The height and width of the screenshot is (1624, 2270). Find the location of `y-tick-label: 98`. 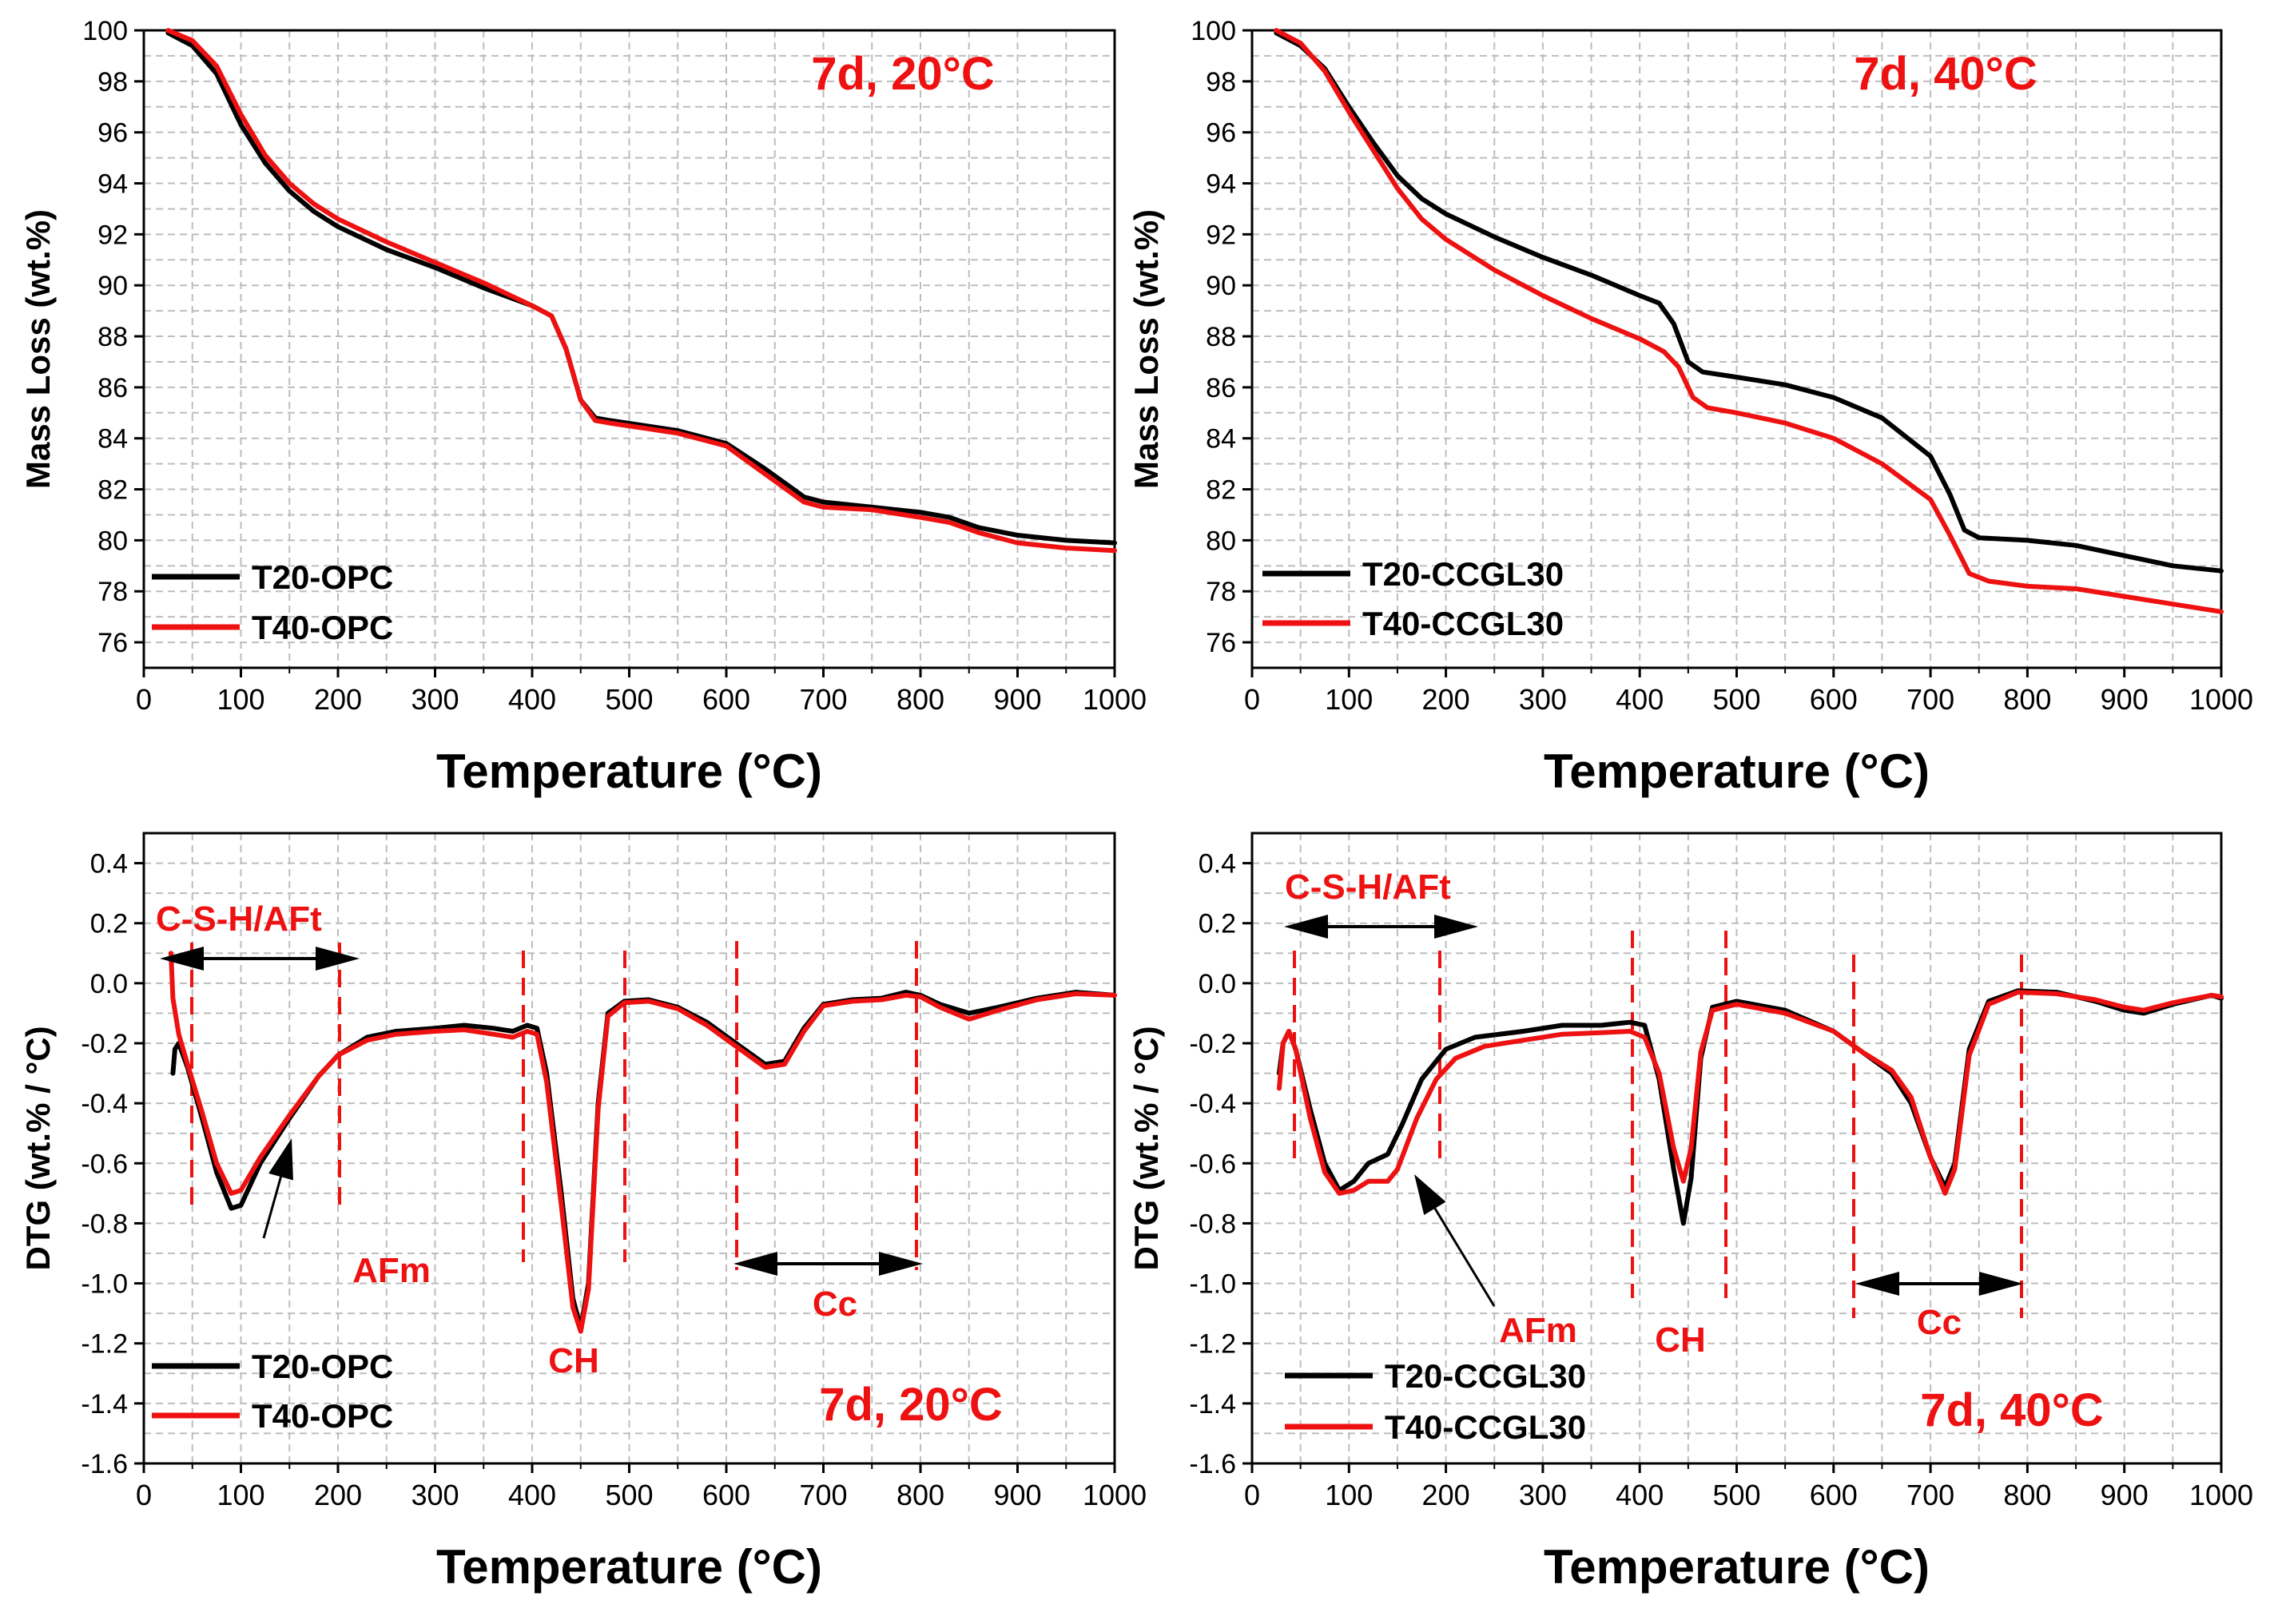

y-tick-label: 98 is located at coordinates (112, 82).